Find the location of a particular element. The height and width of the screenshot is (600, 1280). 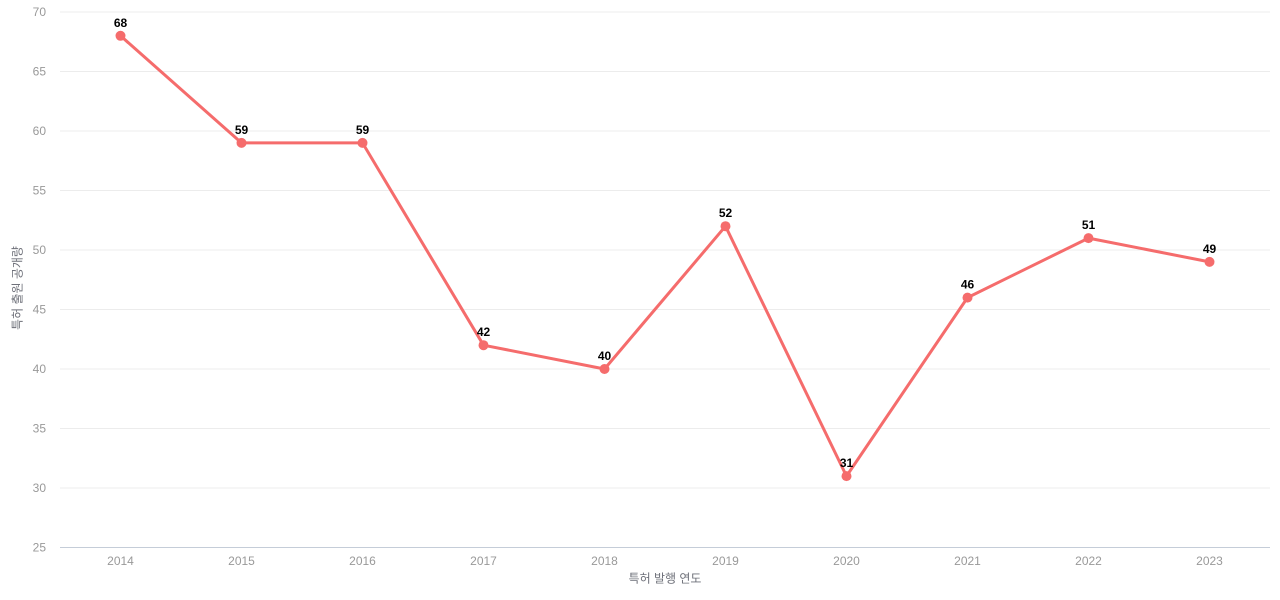

y-tick-label: 35 is located at coordinates (40, 429).